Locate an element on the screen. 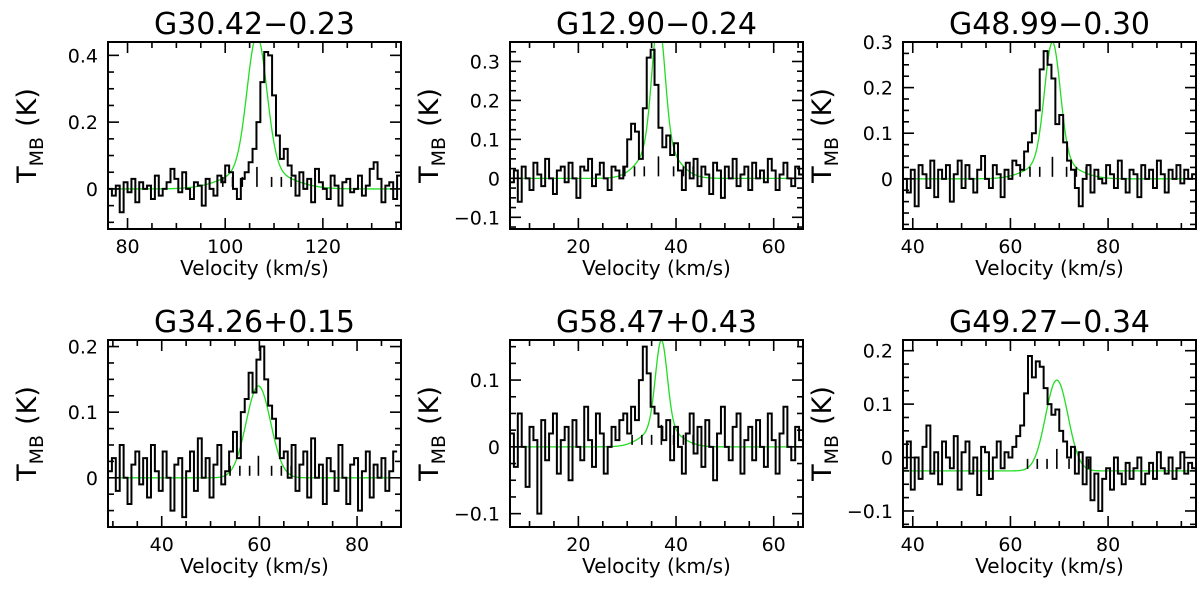 This screenshot has width=1200, height=595. panel-title: G34.26+0.15 is located at coordinates (254, 322).